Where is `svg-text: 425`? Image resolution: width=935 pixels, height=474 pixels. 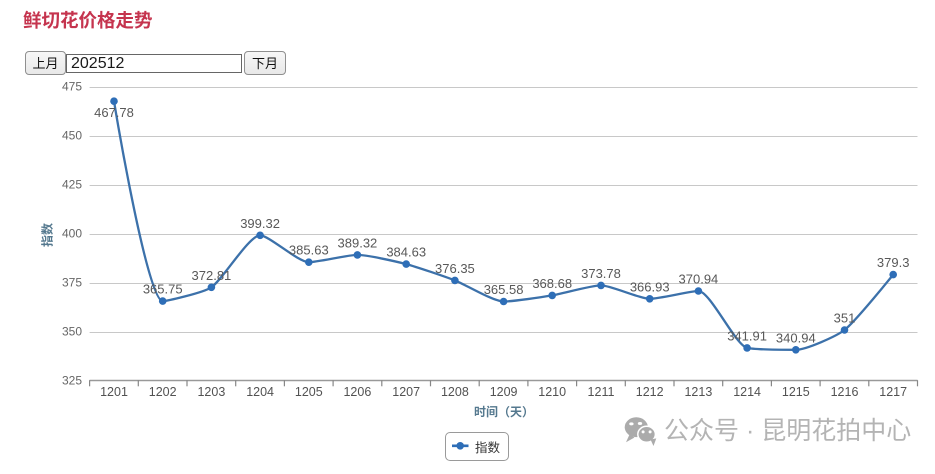 svg-text: 425 is located at coordinates (72, 185).